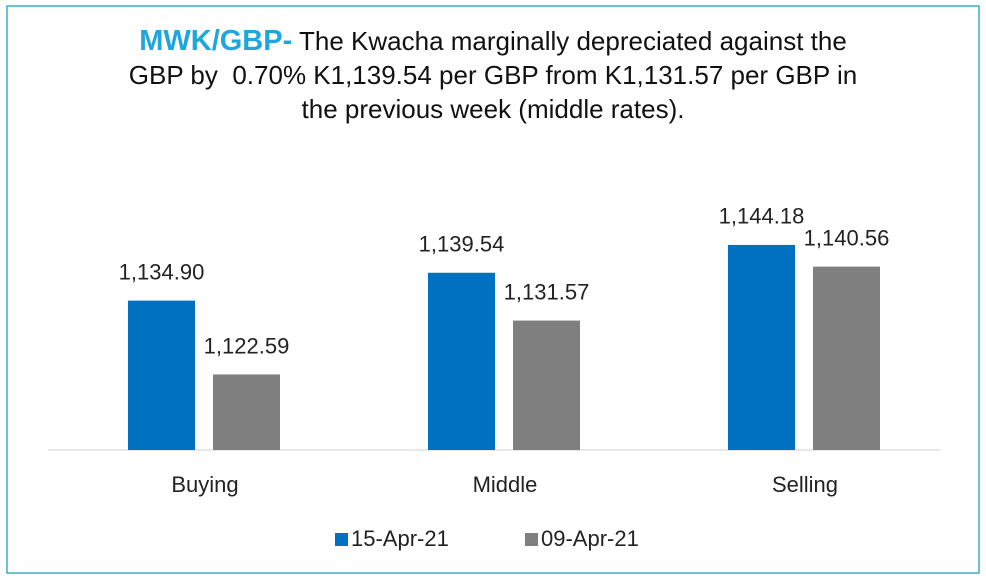 This screenshot has width=986, height=579. I want to click on data-label: 1,144.18, so click(762, 216).